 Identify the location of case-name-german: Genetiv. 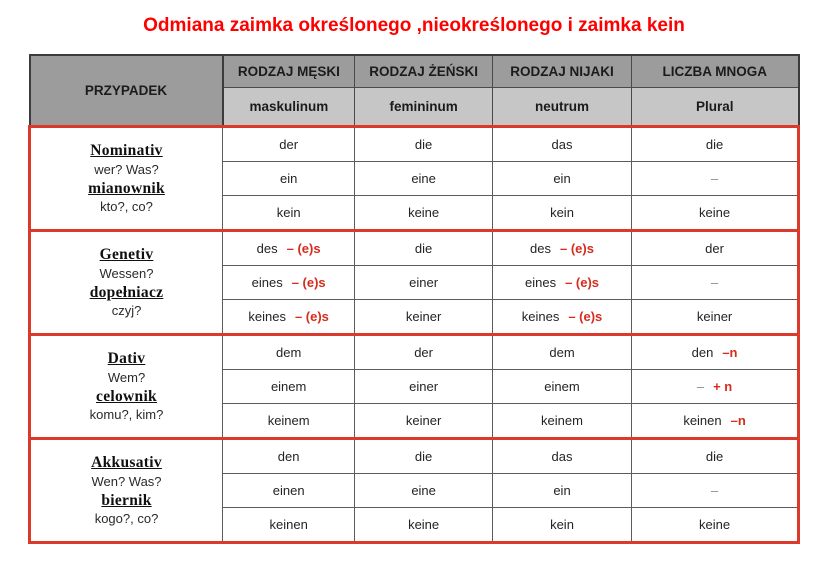
(126, 255).